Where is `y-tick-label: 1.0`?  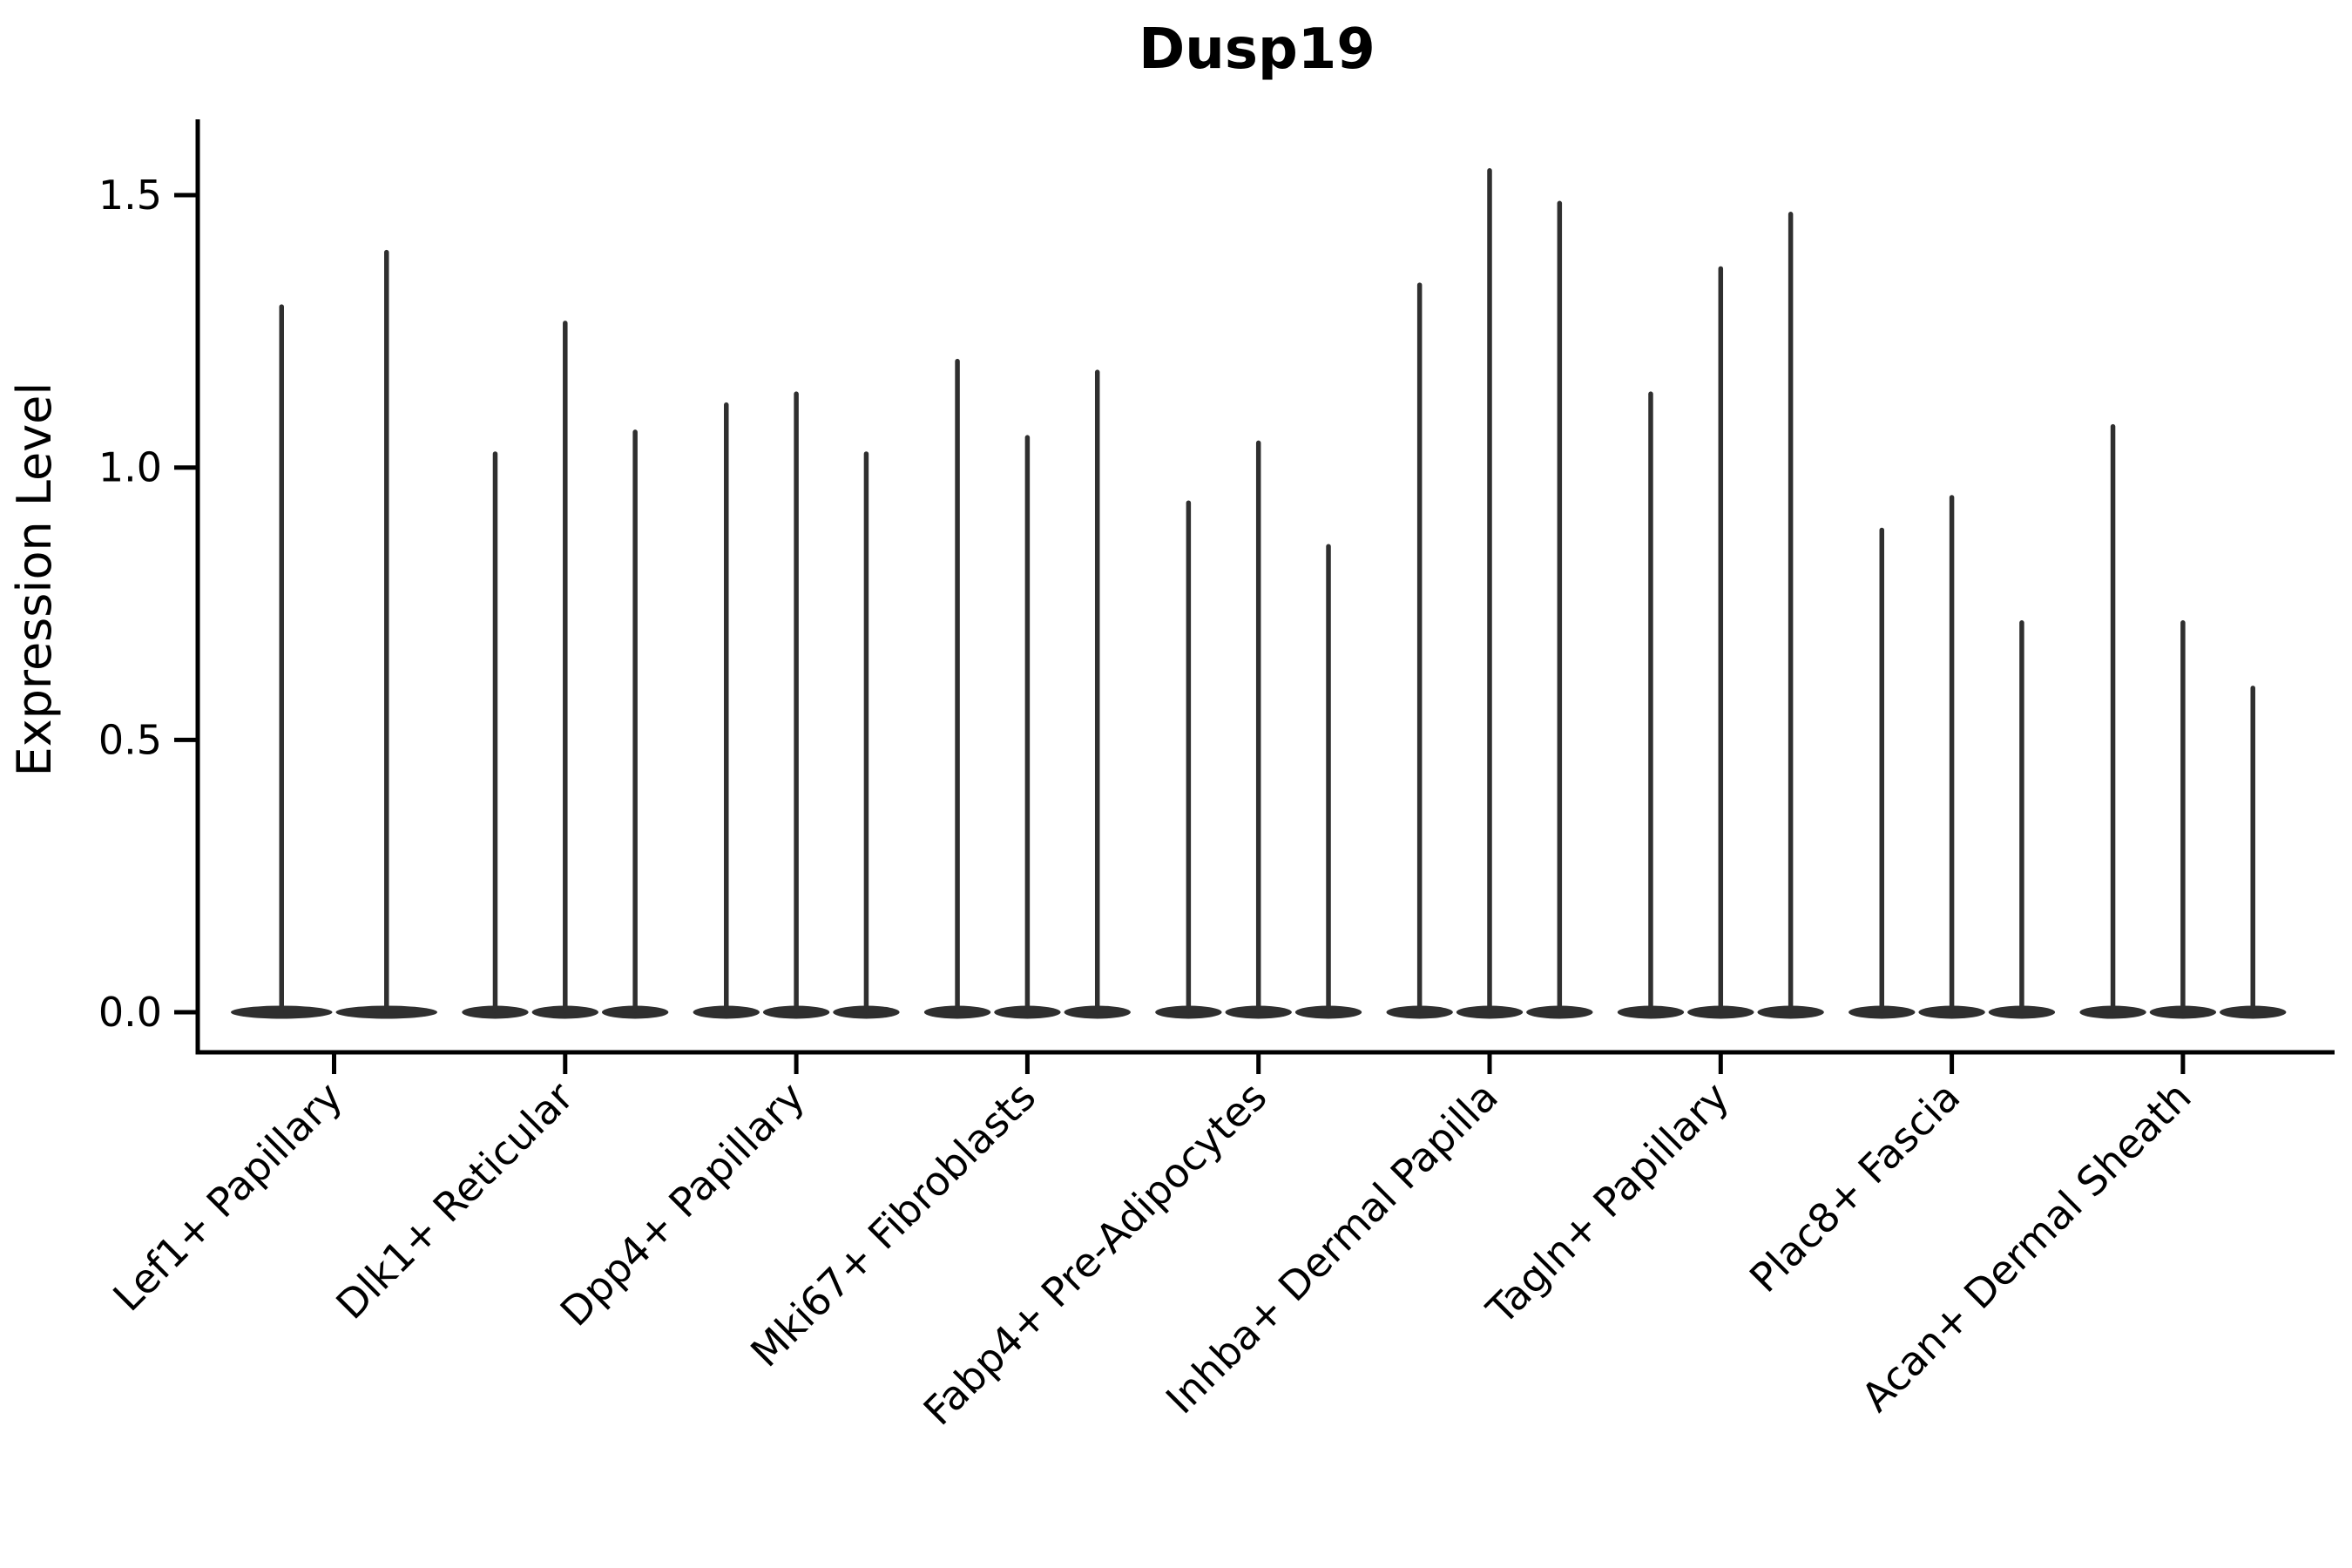
y-tick-label: 1.0 is located at coordinates (130, 467).